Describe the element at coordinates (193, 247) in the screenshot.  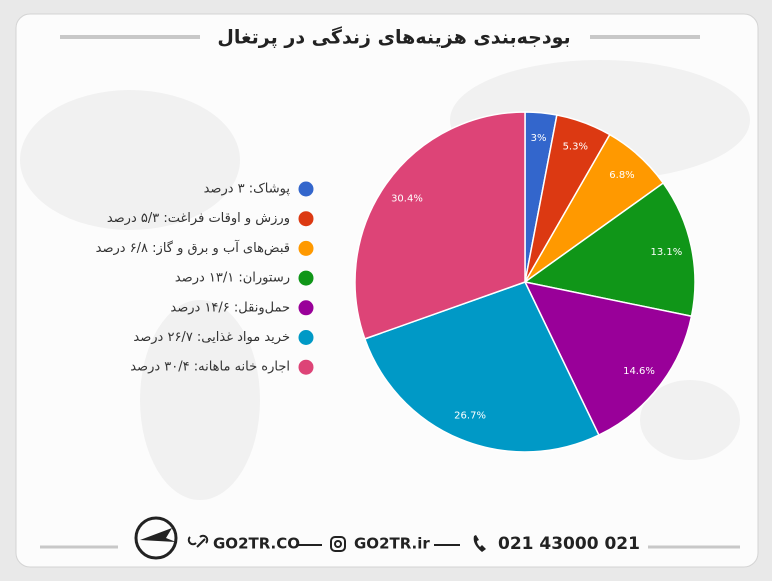
I see `legend-label: قبض‌های آب و برق و گاز: ۶/۸ درصد` at that location.